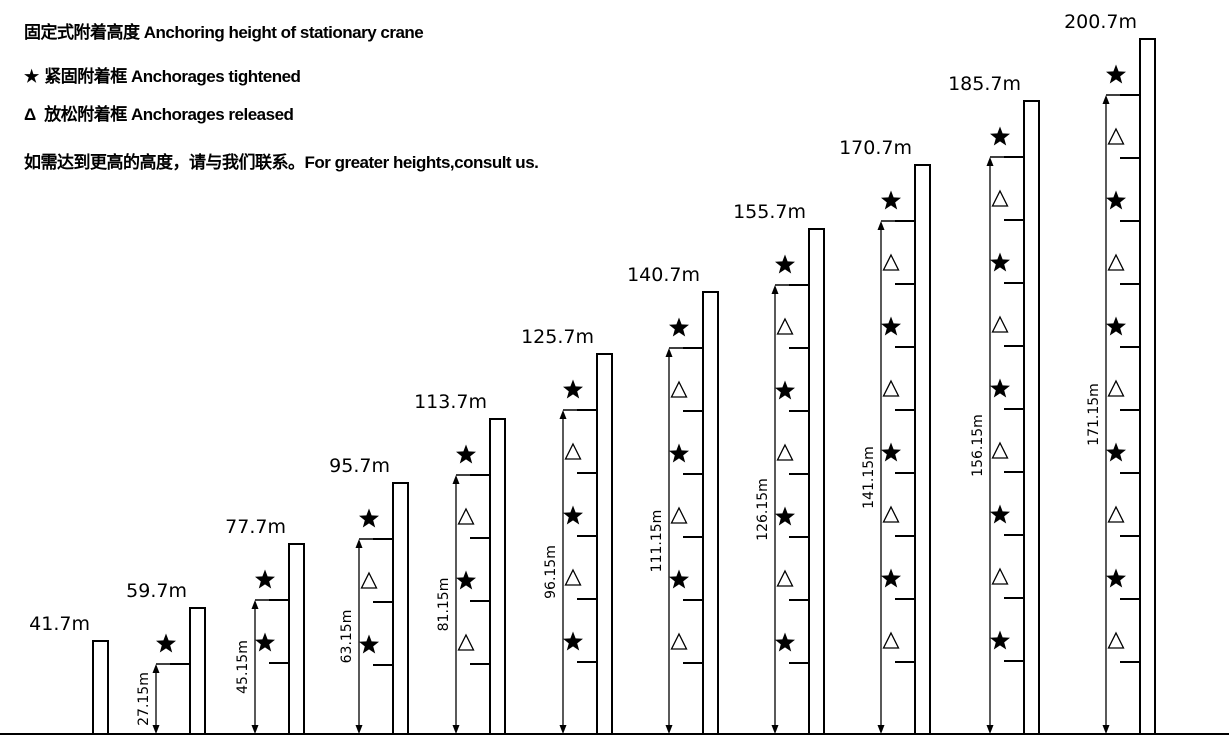  Describe the element at coordinates (663, 275) in the screenshot. I see `height-label: 140.7m` at that location.